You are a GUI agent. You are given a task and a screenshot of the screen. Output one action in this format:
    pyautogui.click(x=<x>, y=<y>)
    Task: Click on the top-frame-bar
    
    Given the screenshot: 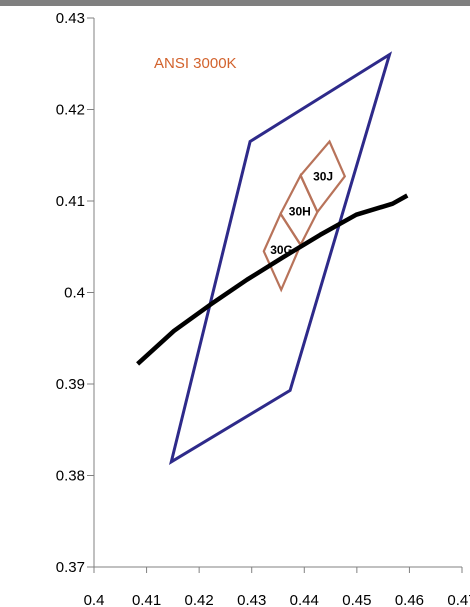 What is the action you would take?
    pyautogui.click(x=235, y=3)
    